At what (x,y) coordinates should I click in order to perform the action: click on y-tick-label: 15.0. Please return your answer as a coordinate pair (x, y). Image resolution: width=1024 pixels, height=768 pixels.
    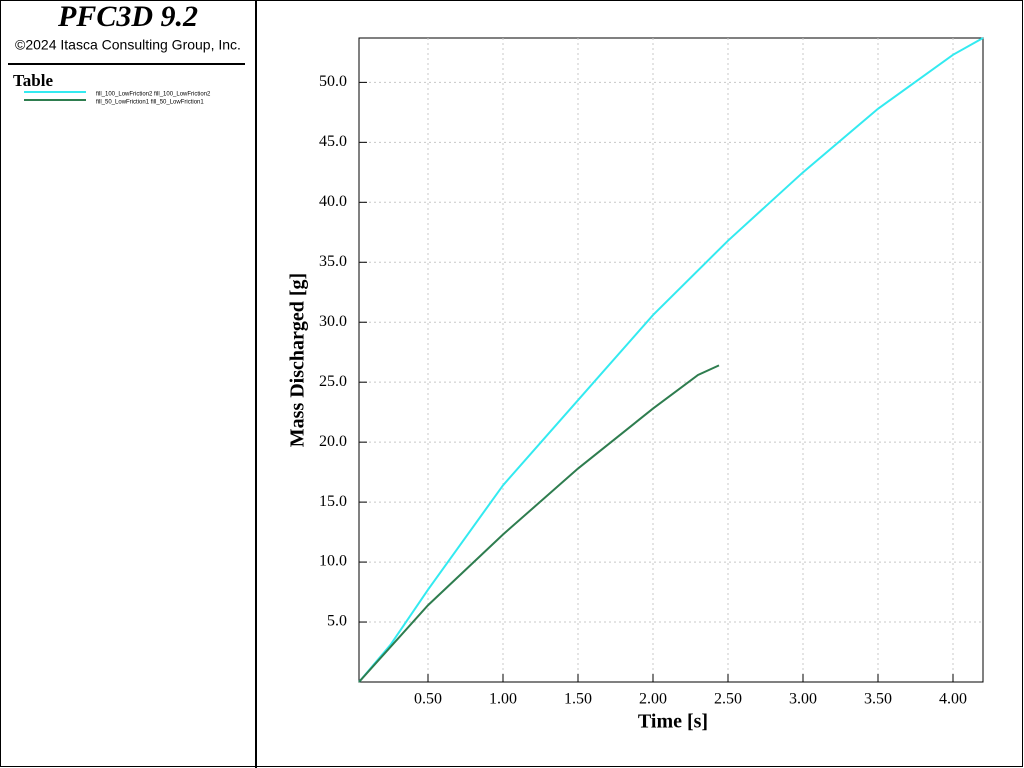
    Looking at the image, I should click on (333, 501).